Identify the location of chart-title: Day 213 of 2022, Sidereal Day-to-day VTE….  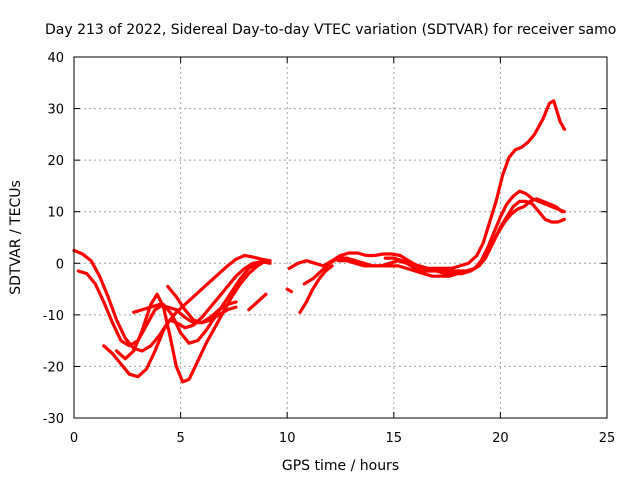
(330, 30).